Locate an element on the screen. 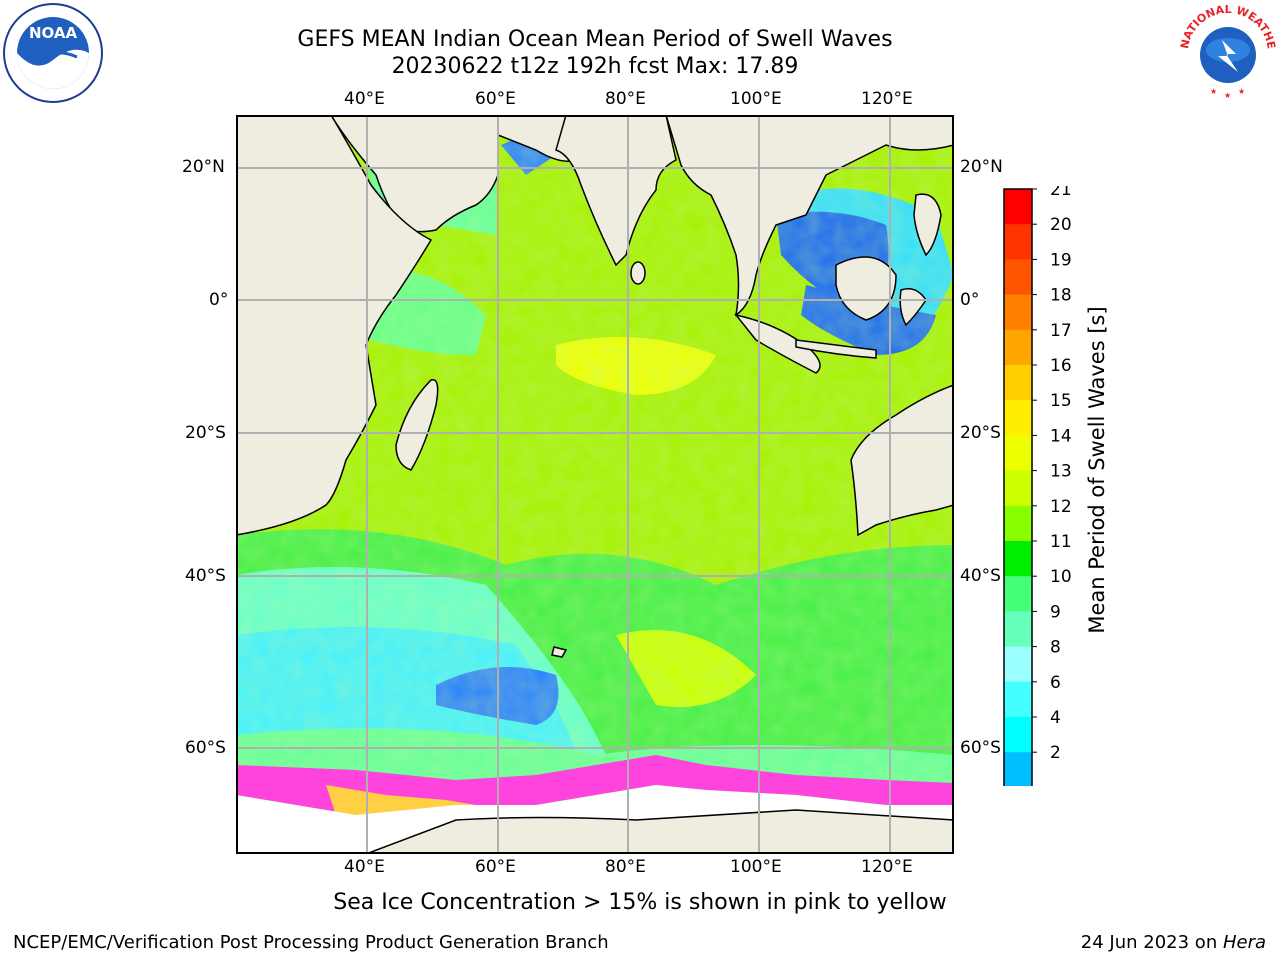 The height and width of the screenshot is (960, 1280). generation-date-text: 24 Jun 2023 on is located at coordinates (1151, 942).